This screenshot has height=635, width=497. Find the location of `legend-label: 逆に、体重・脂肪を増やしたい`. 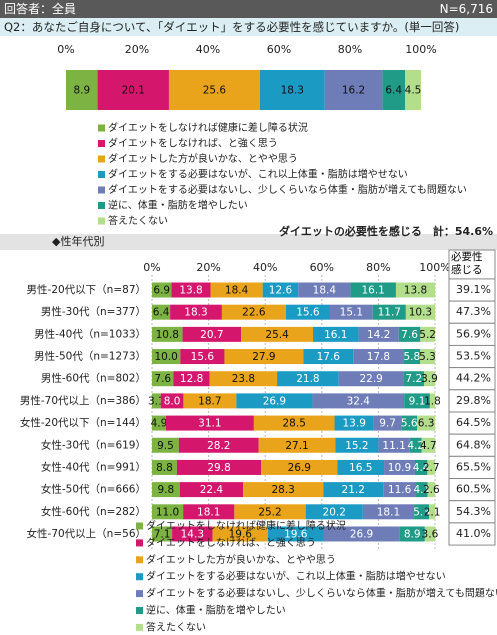

legend-label: 逆に、体重・脂肪を増やしたい is located at coordinates (178, 205).